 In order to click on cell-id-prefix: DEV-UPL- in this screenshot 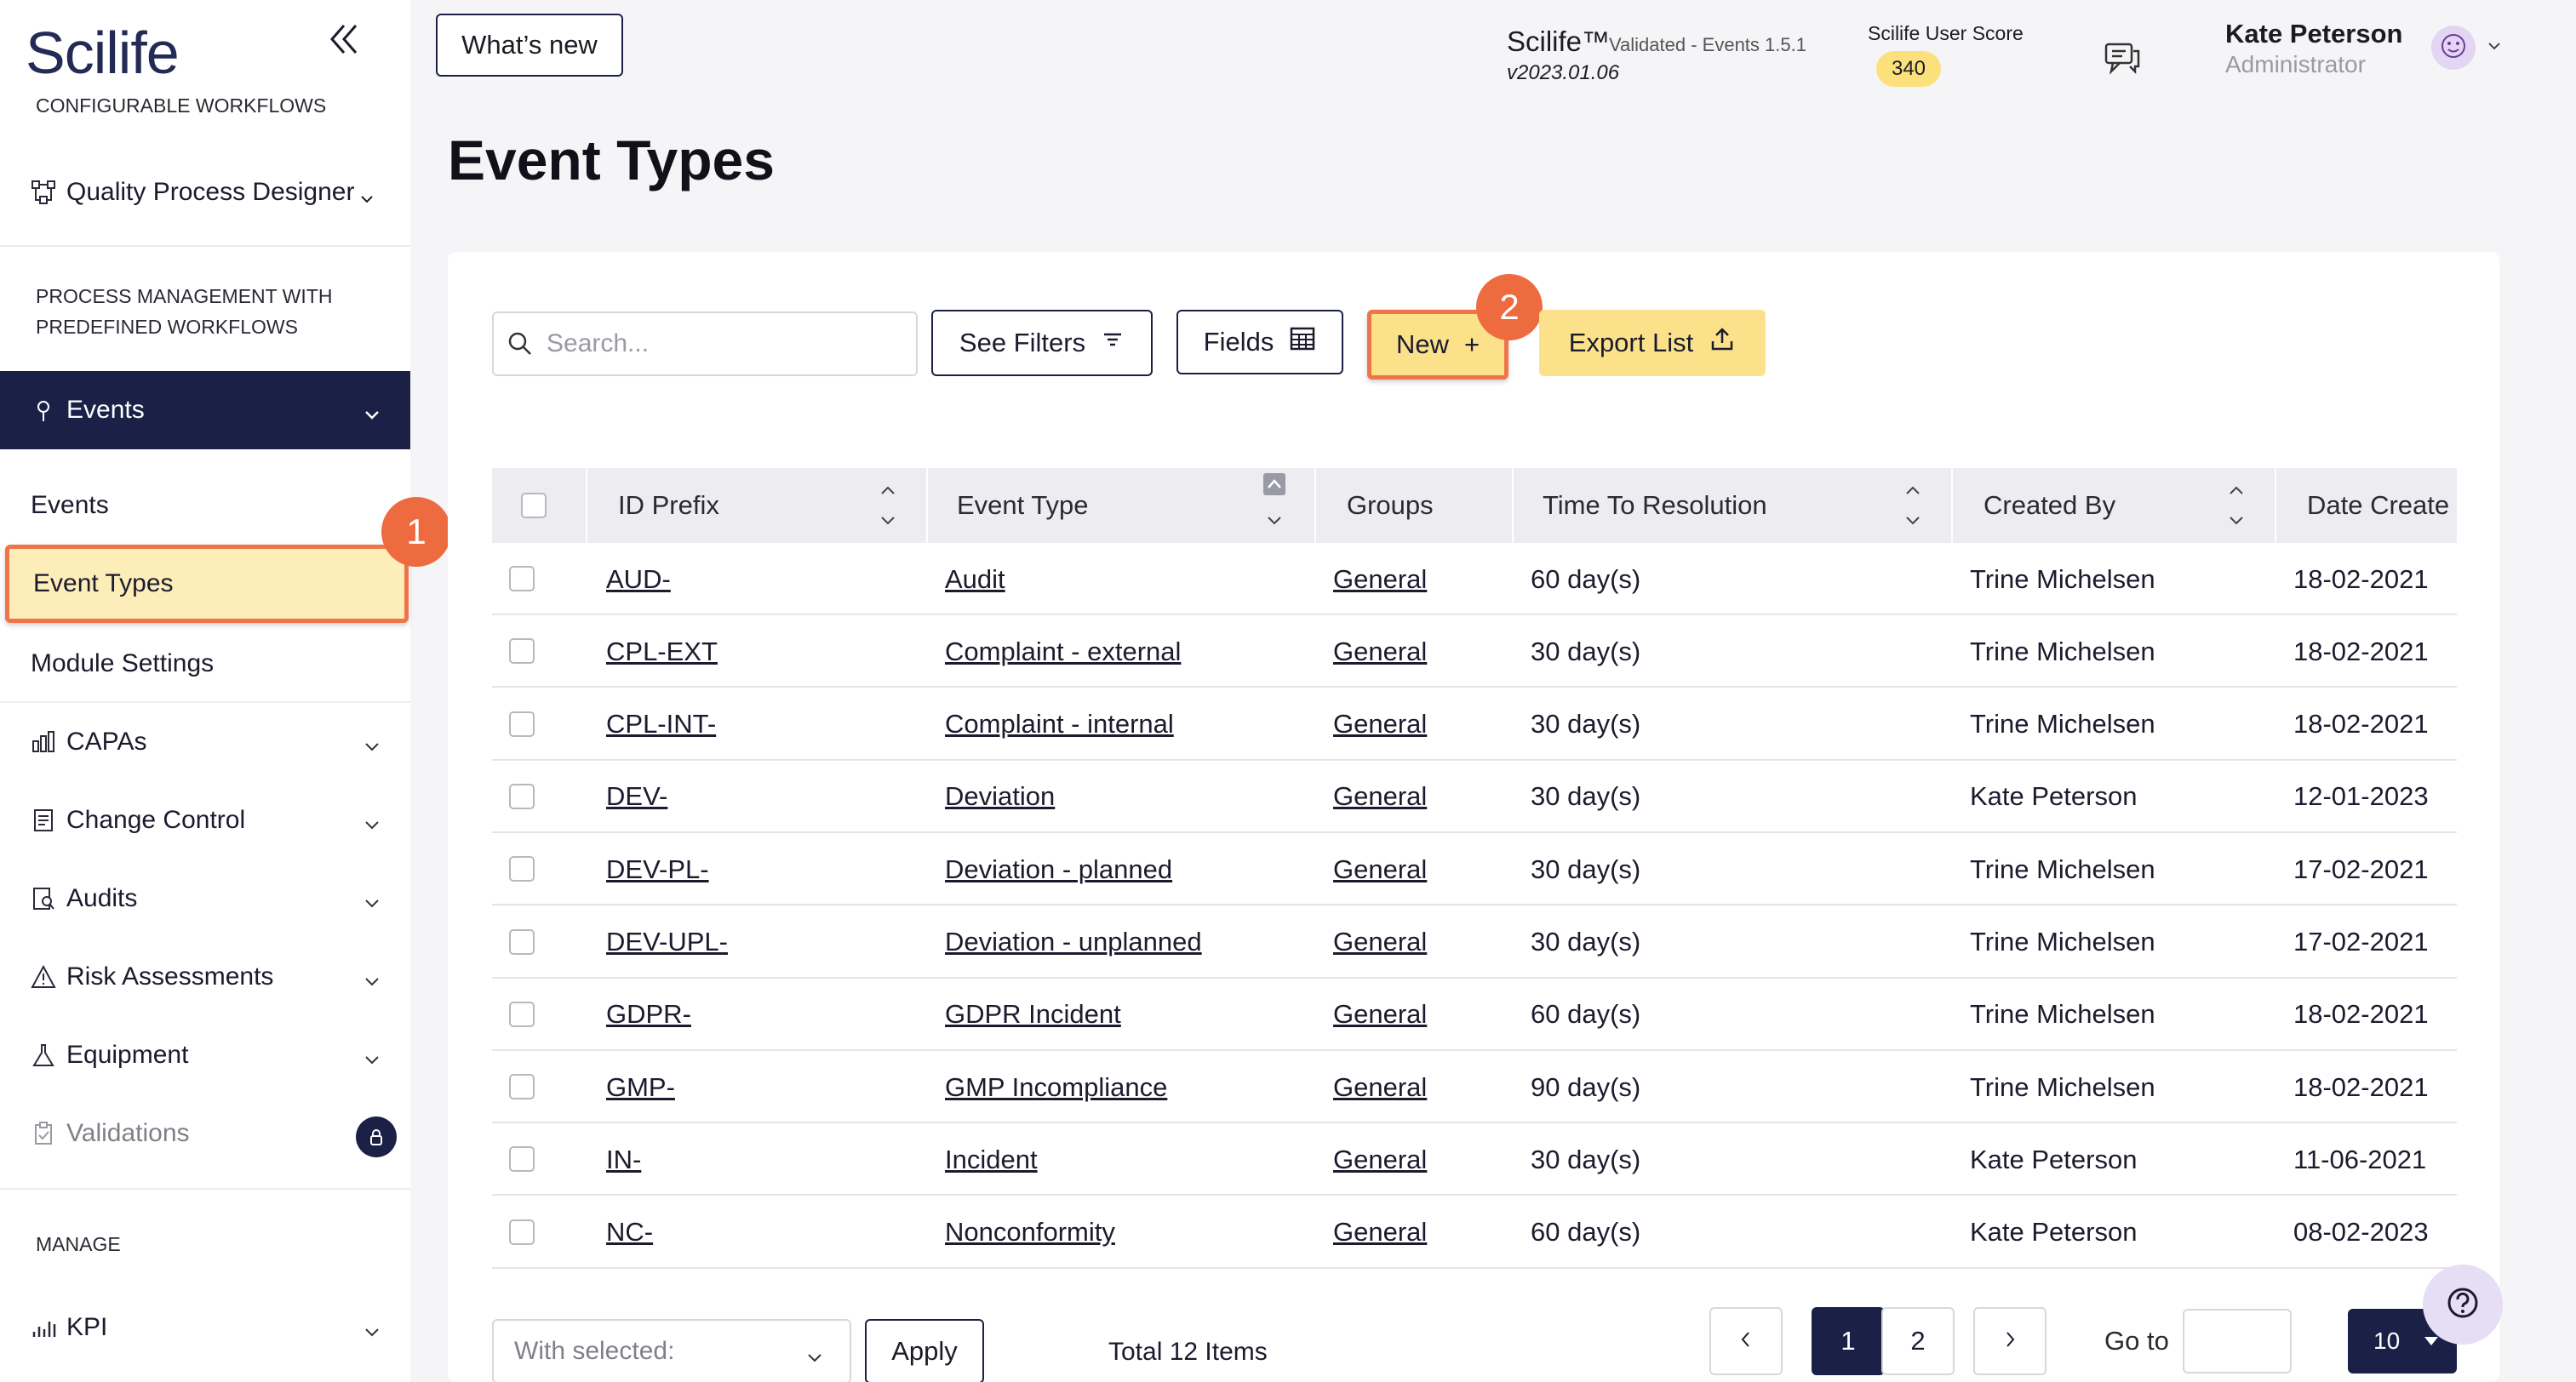, I will do `click(667, 942)`.